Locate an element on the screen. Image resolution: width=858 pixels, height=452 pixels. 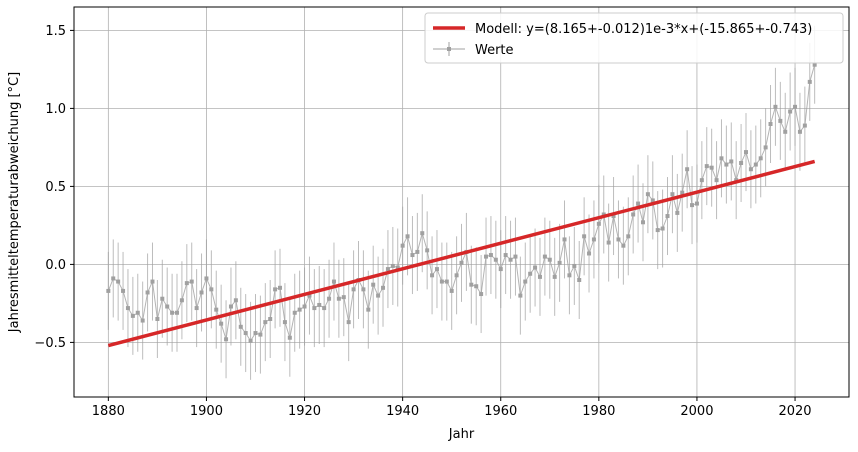
legend-werte-label: Werte is located at coordinates (494, 50).